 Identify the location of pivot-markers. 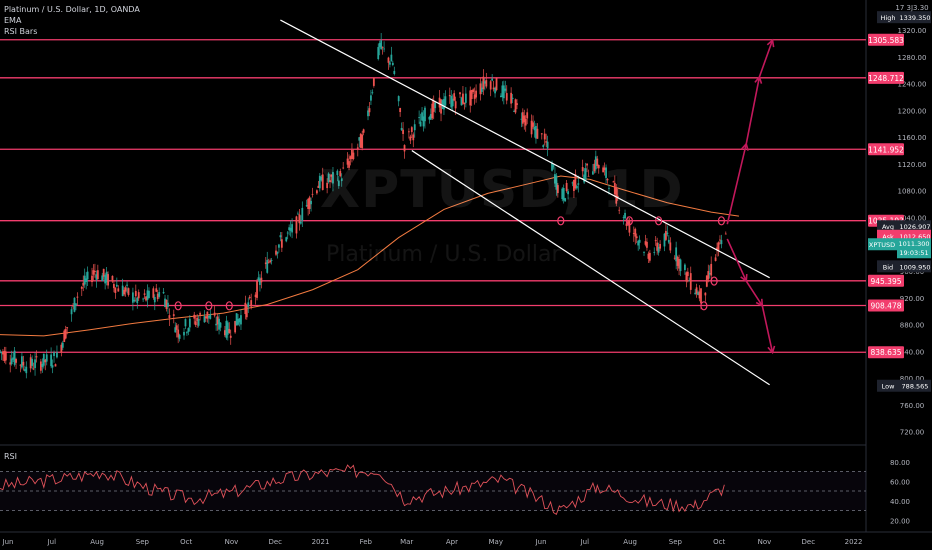
(450, 263).